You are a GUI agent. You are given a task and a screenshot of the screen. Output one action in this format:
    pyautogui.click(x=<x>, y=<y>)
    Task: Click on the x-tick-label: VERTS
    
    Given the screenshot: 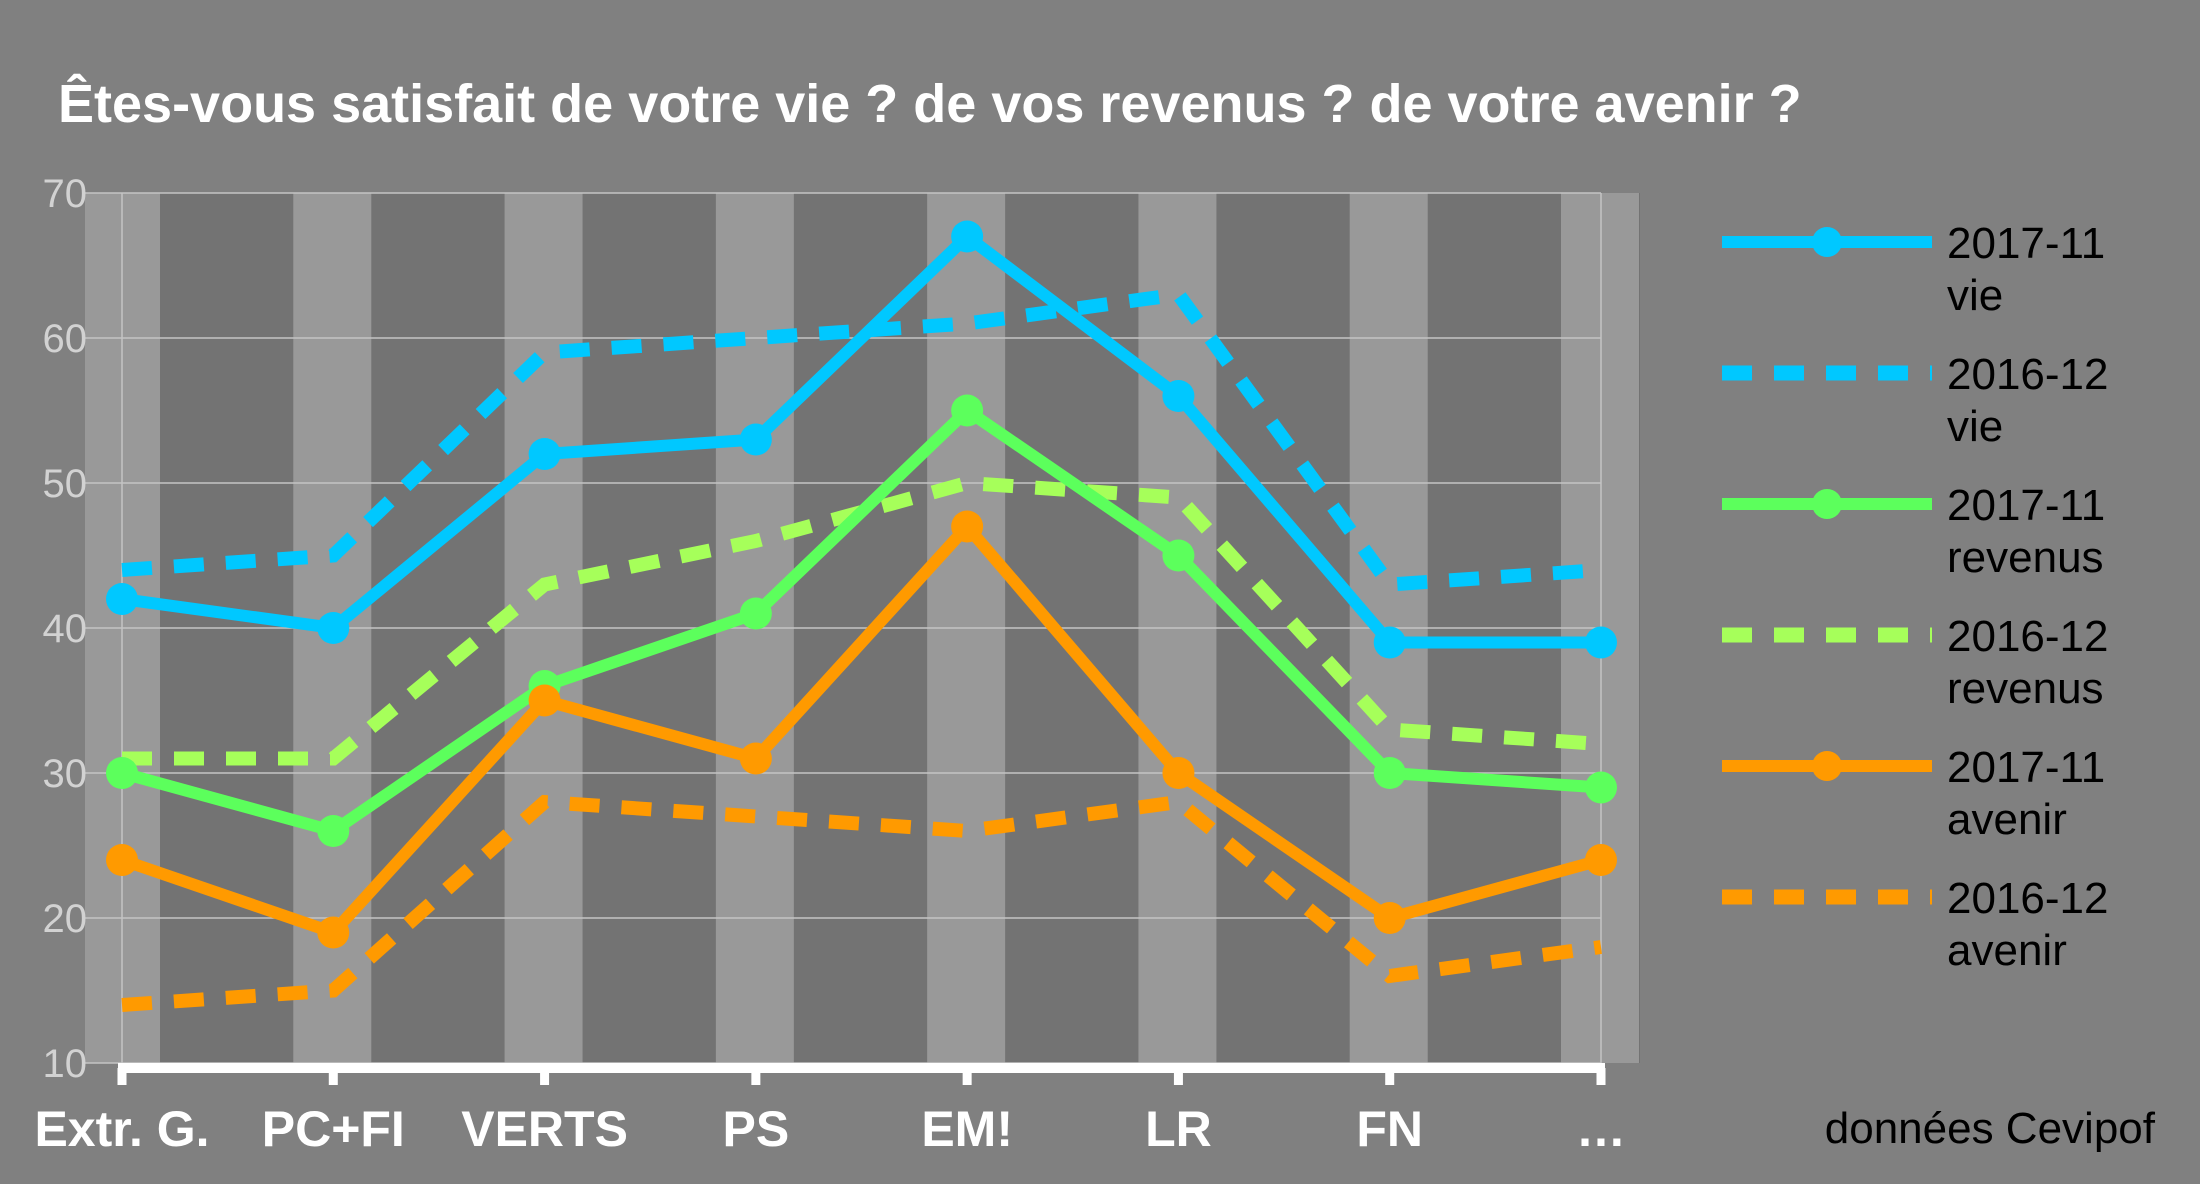 What is the action you would take?
    pyautogui.click(x=544, y=1129)
    